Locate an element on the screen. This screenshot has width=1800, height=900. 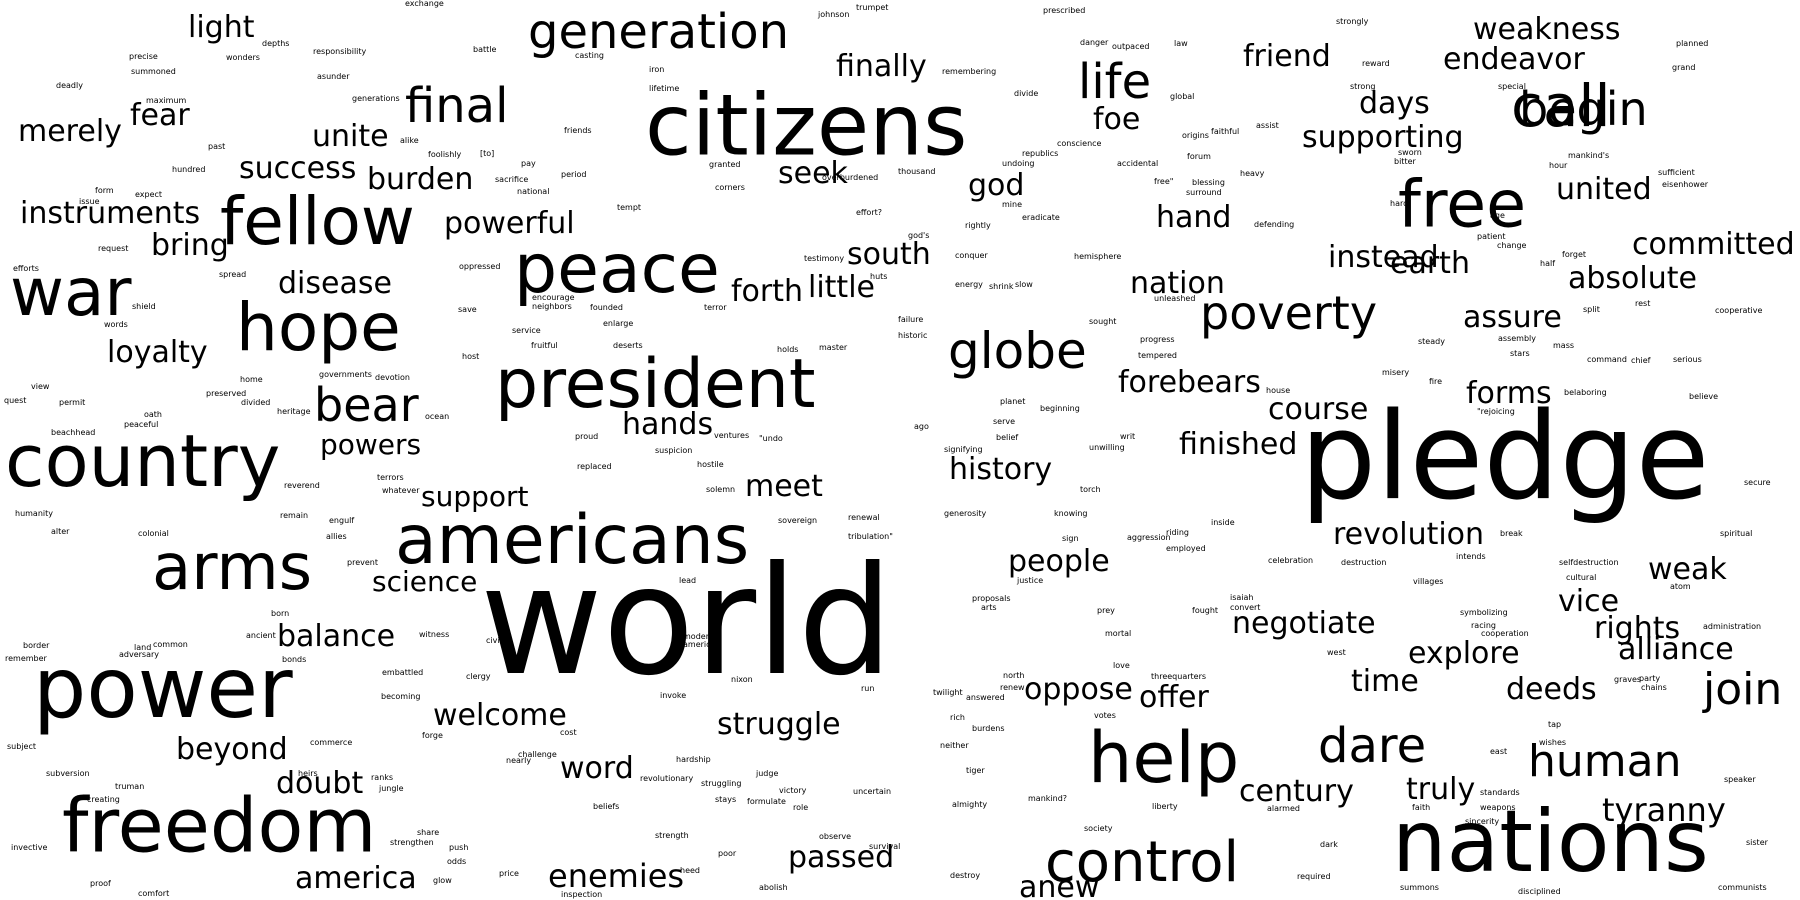
cloud-word: powerful is located at coordinates (509, 223).